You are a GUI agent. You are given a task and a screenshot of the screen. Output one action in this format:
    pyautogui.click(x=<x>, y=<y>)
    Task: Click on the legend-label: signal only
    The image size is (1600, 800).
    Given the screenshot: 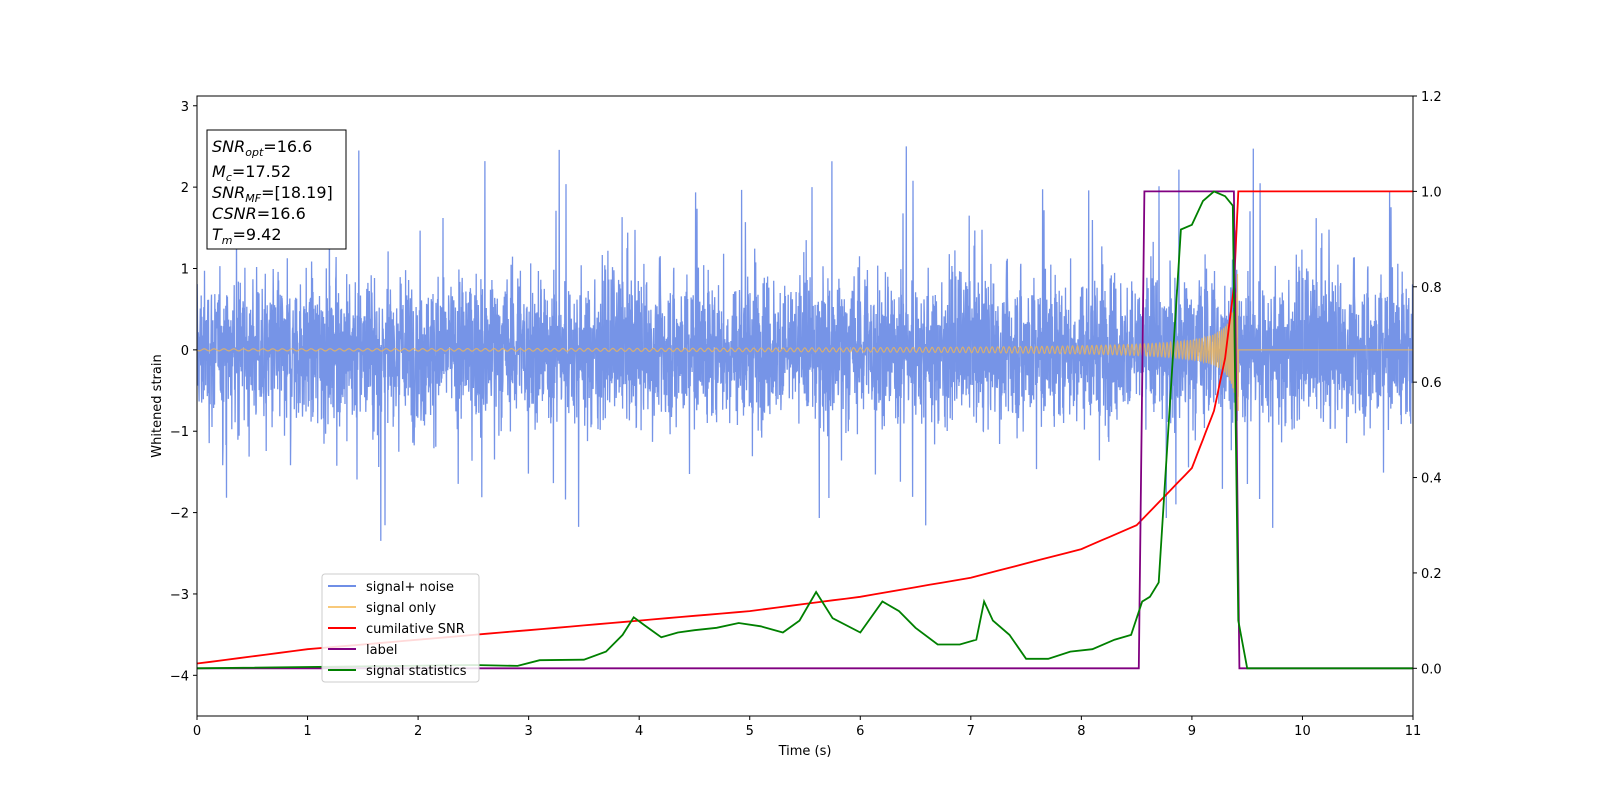 What is the action you would take?
    pyautogui.click(x=401, y=608)
    